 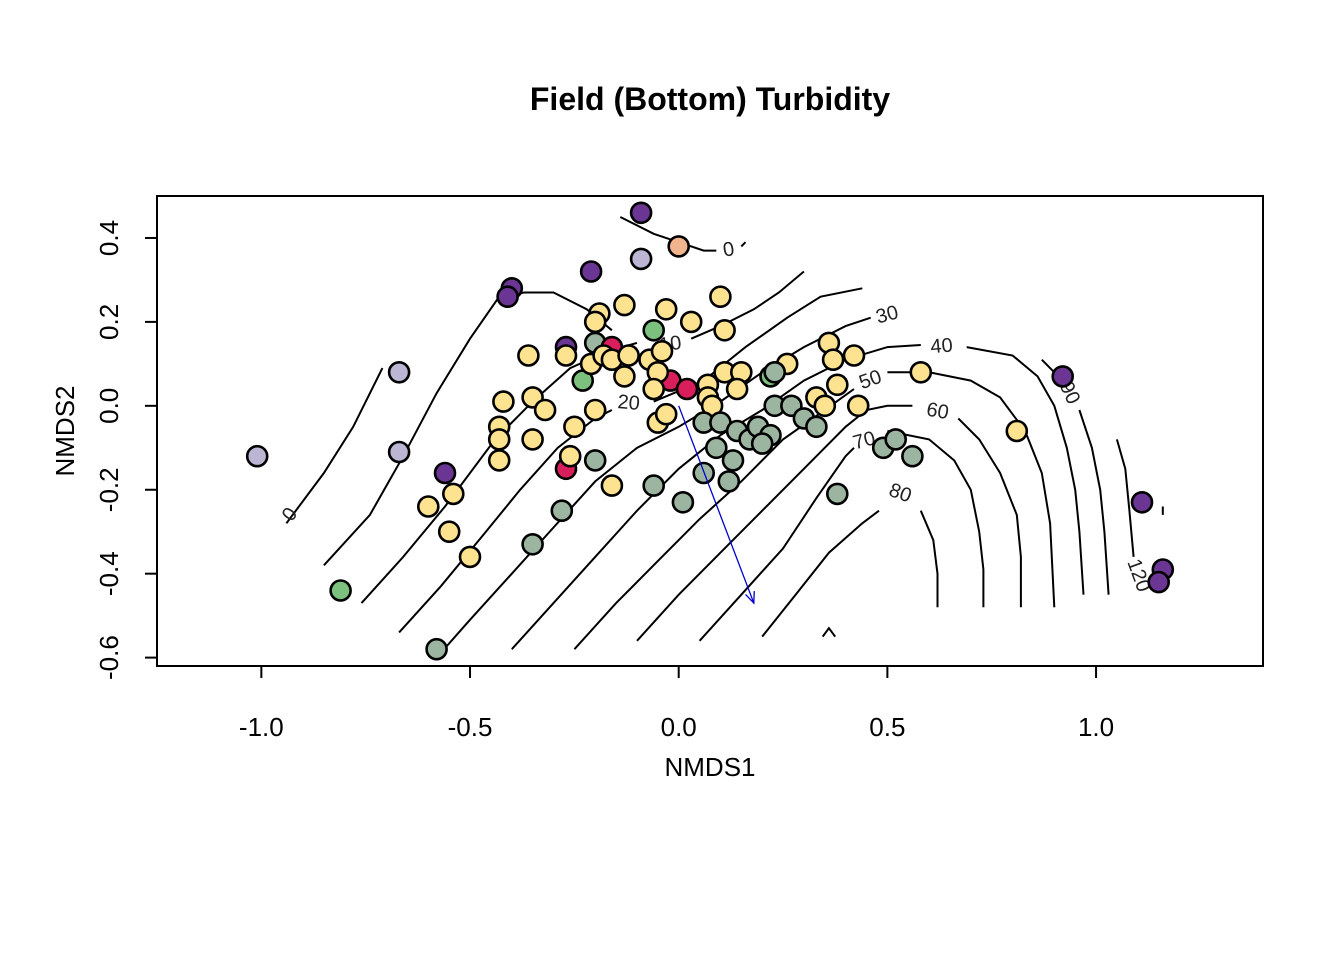 What do you see at coordinates (109, 489) in the screenshot?
I see `y-tick-label: -0.2` at bounding box center [109, 489].